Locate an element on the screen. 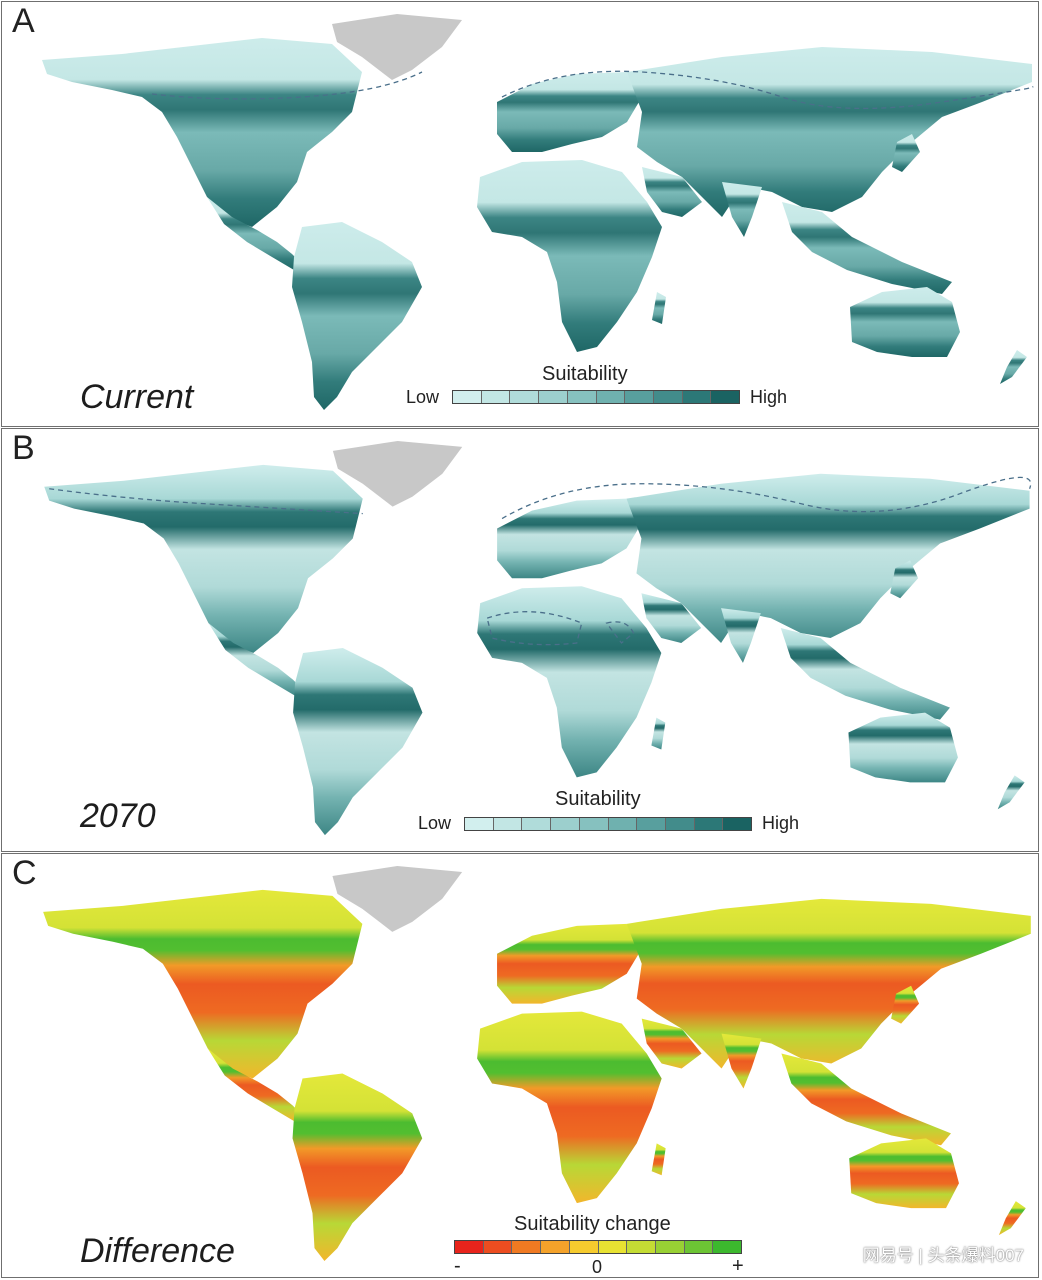 This screenshot has height=1280, width=1042. legend-title: Suitability change is located at coordinates (592, 1224).